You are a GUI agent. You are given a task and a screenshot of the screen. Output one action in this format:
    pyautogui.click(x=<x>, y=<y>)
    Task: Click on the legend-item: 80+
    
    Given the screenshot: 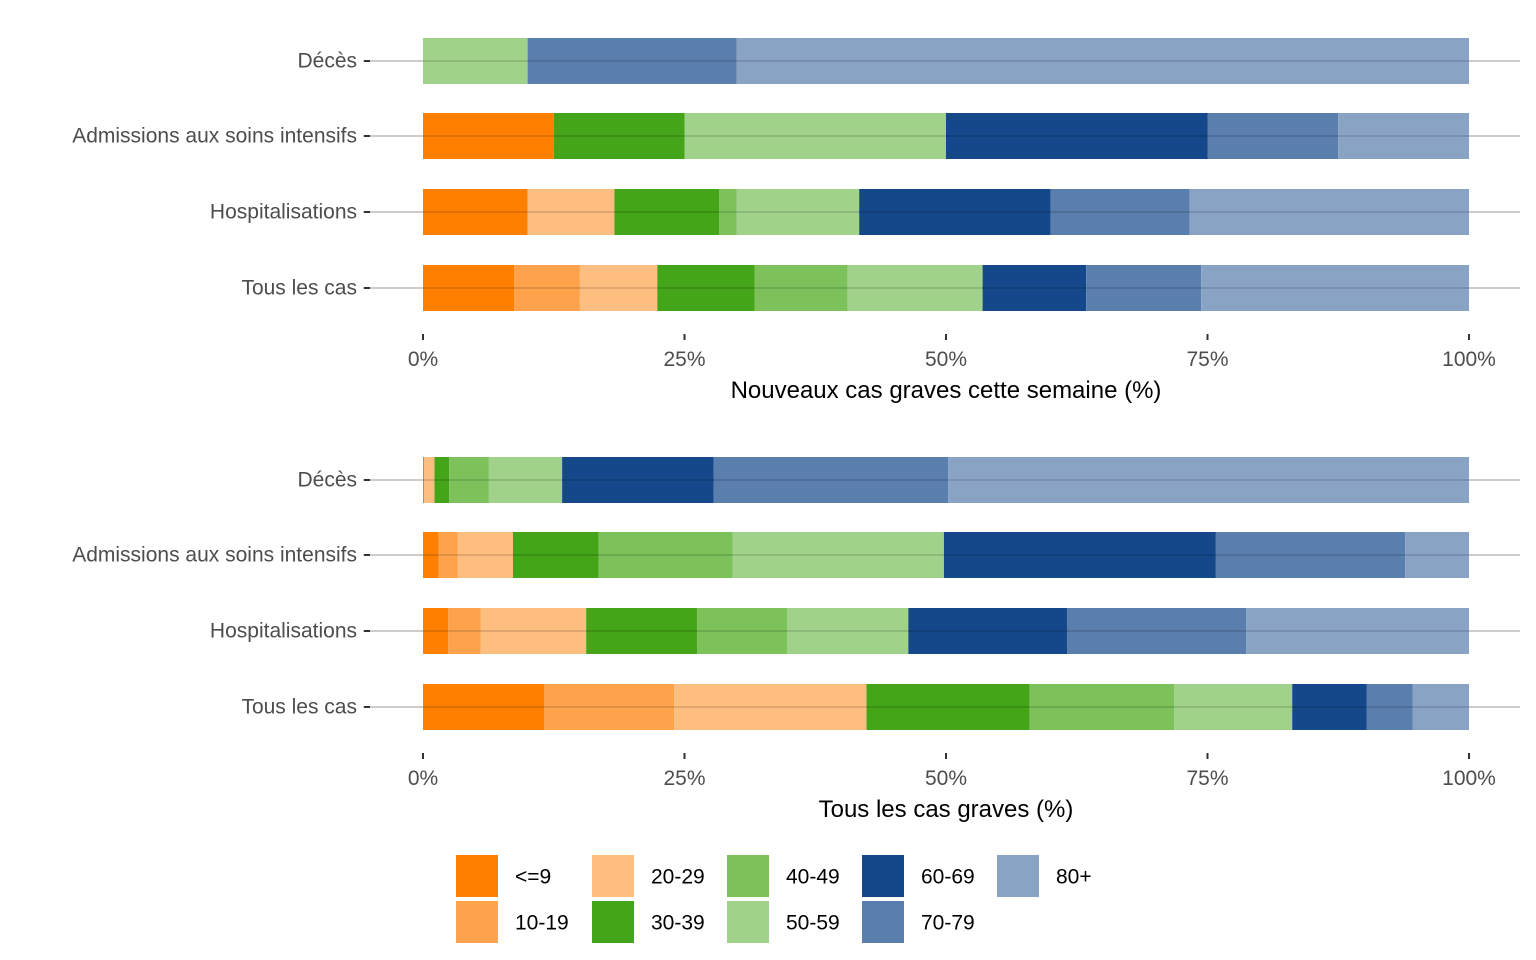 What is the action you would take?
    pyautogui.click(x=1044, y=876)
    